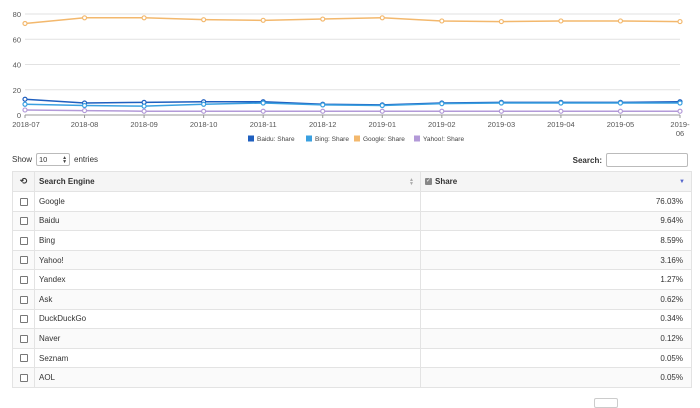 This screenshot has height=408, width=700. I want to click on table-row: Yahoo! 3.16%, so click(352, 260).